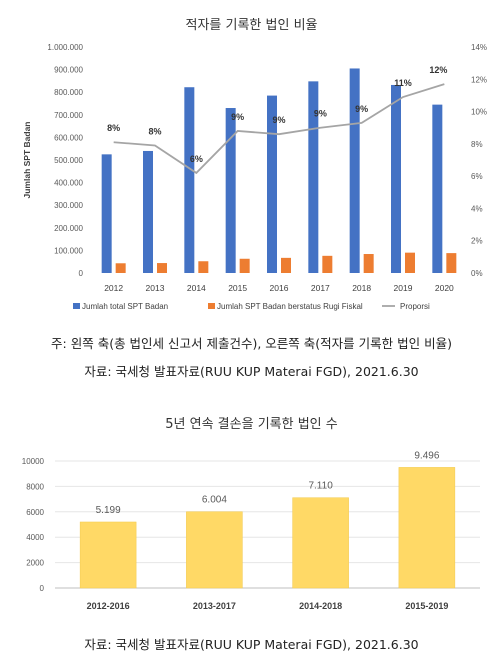 Image resolution: width=503 pixels, height=664 pixels. I want to click on chart1-y-tick: 500.000, so click(68, 160).